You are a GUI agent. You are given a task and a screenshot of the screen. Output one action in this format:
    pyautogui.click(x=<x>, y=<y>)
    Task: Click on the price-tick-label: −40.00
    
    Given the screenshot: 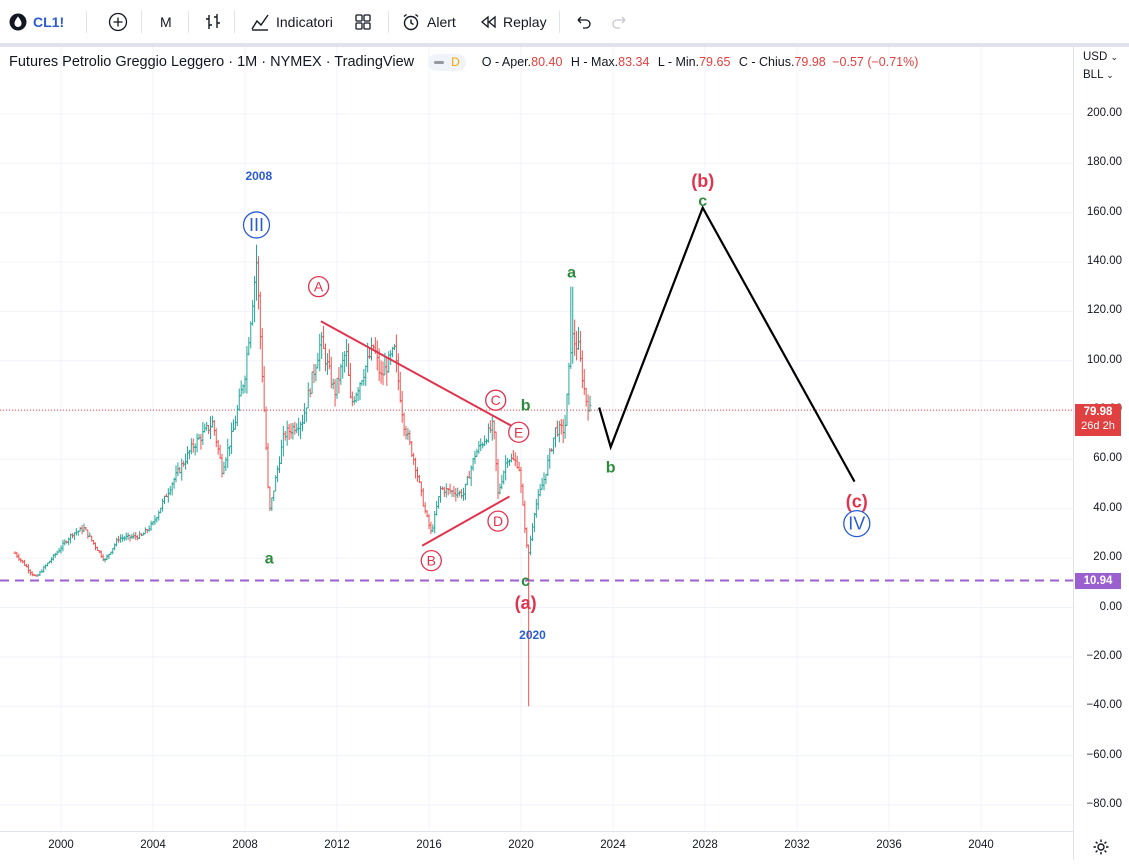 What is the action you would take?
    pyautogui.click(x=1104, y=705)
    